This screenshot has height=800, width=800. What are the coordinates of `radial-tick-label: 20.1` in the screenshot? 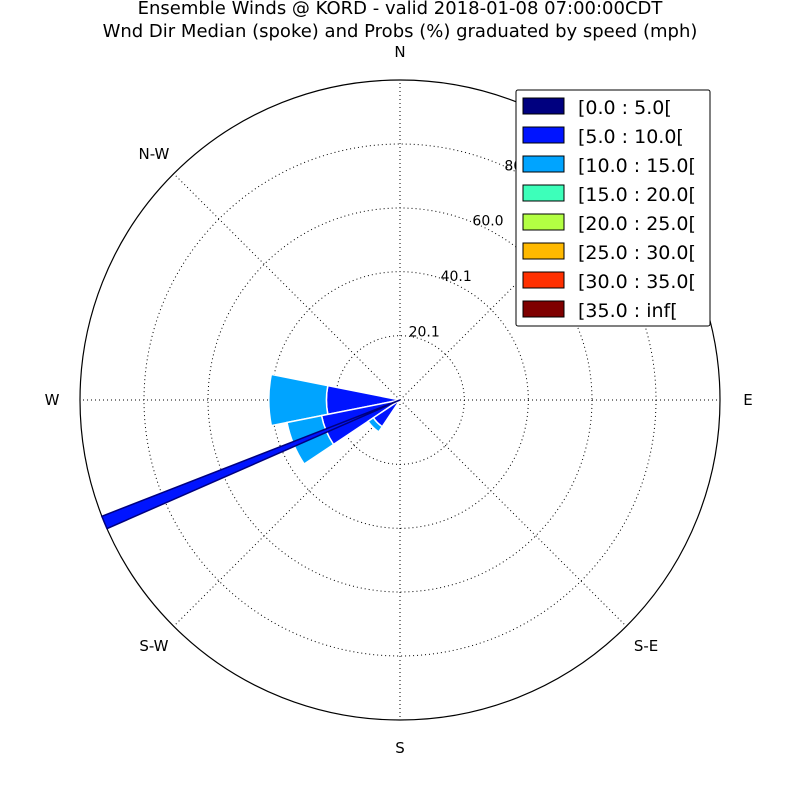 It's located at (424, 332).